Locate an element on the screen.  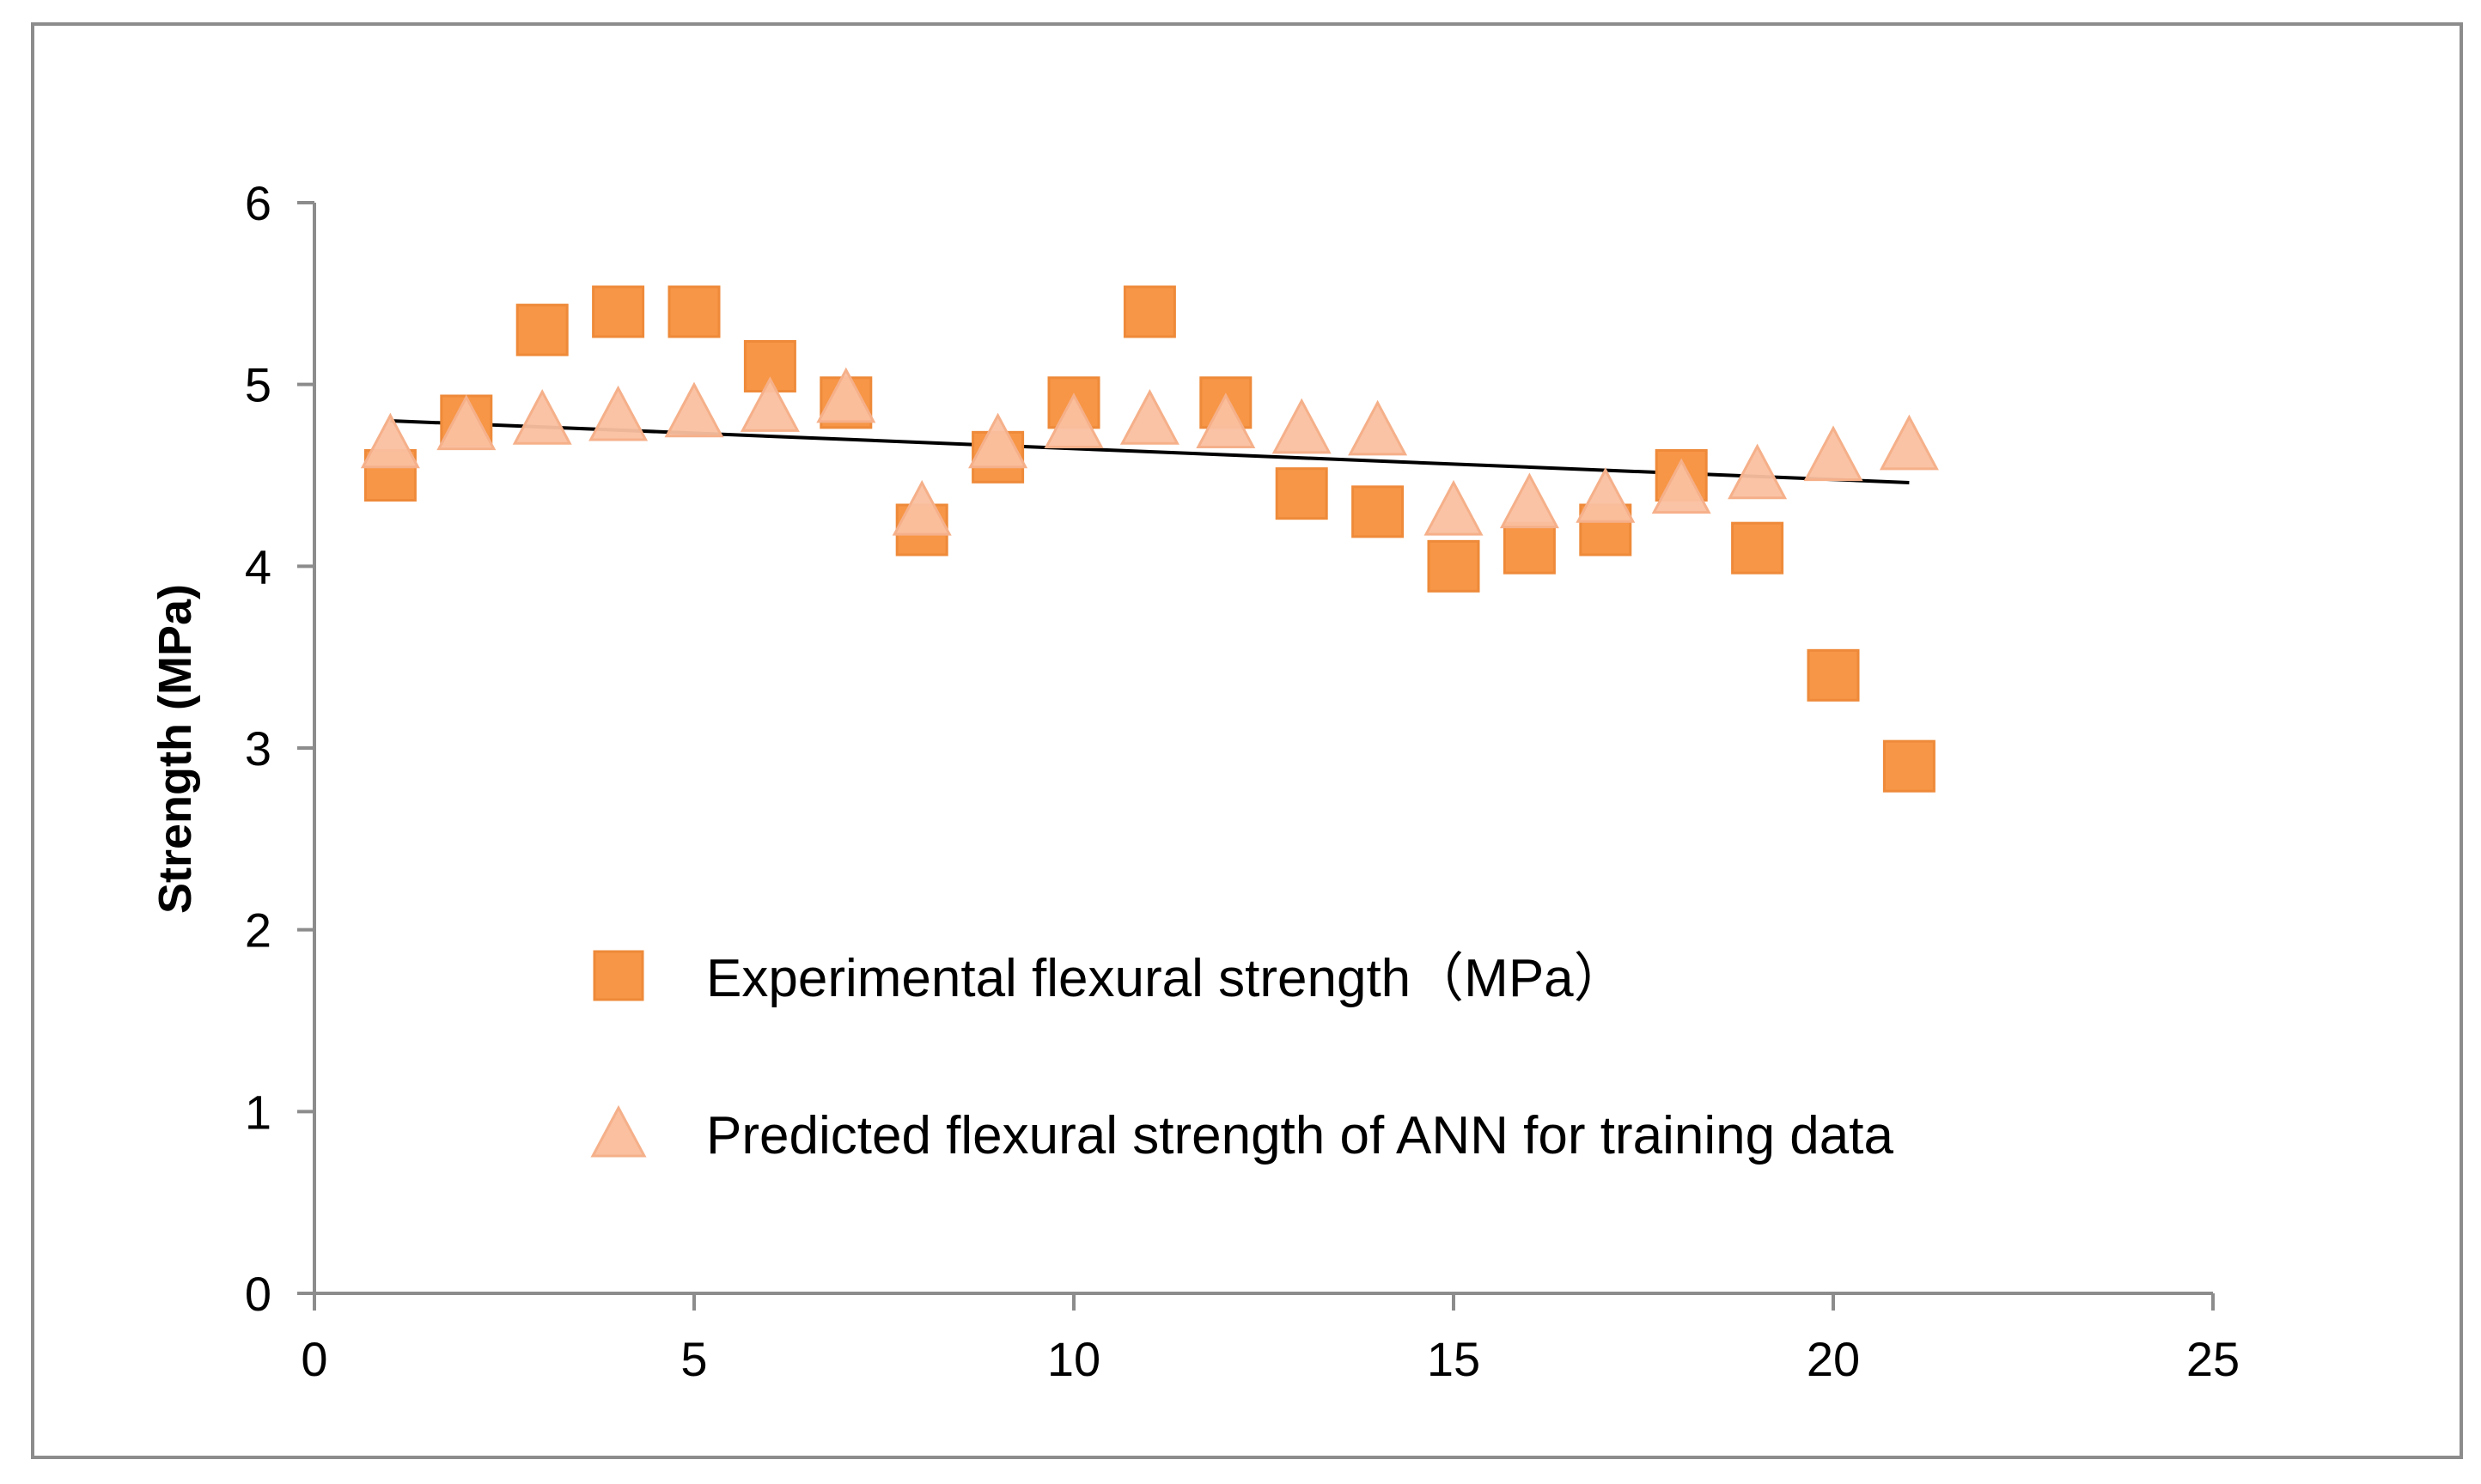
y-tick-label: 1 is located at coordinates (258, 1112).